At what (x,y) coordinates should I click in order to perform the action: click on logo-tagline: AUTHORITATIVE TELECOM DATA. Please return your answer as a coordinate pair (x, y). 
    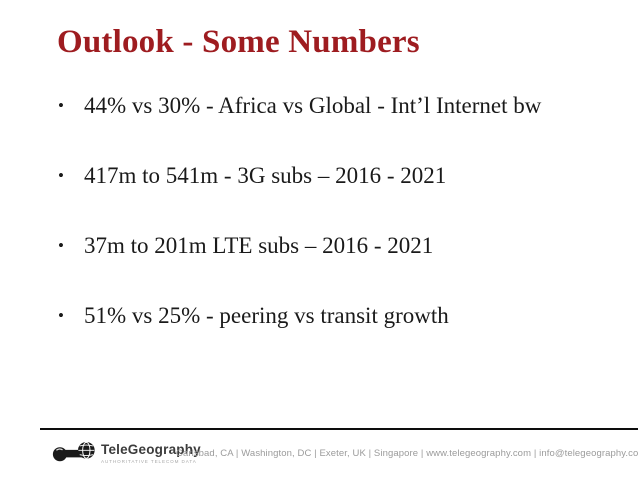
    Looking at the image, I should click on (149, 461).